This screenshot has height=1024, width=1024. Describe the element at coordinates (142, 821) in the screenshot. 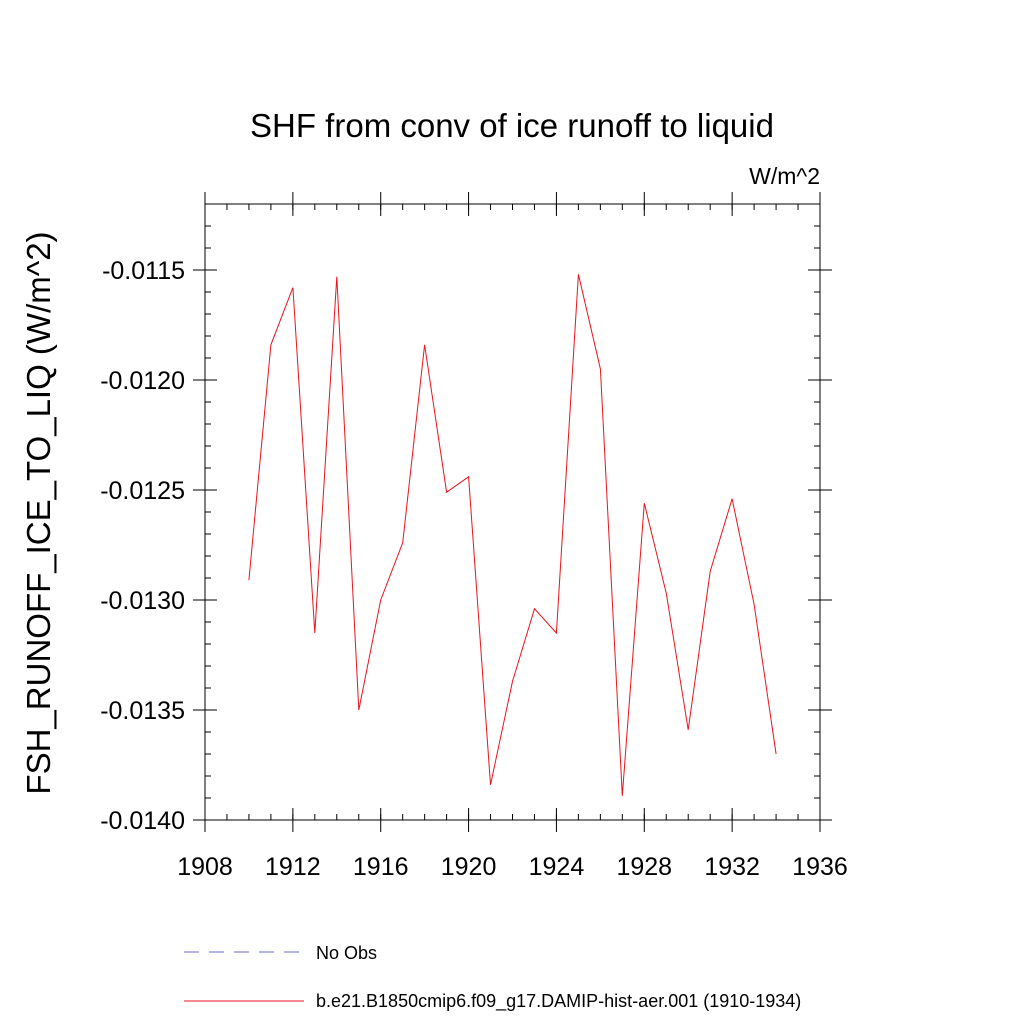

I see `y-tick-label: -0.0140` at that location.